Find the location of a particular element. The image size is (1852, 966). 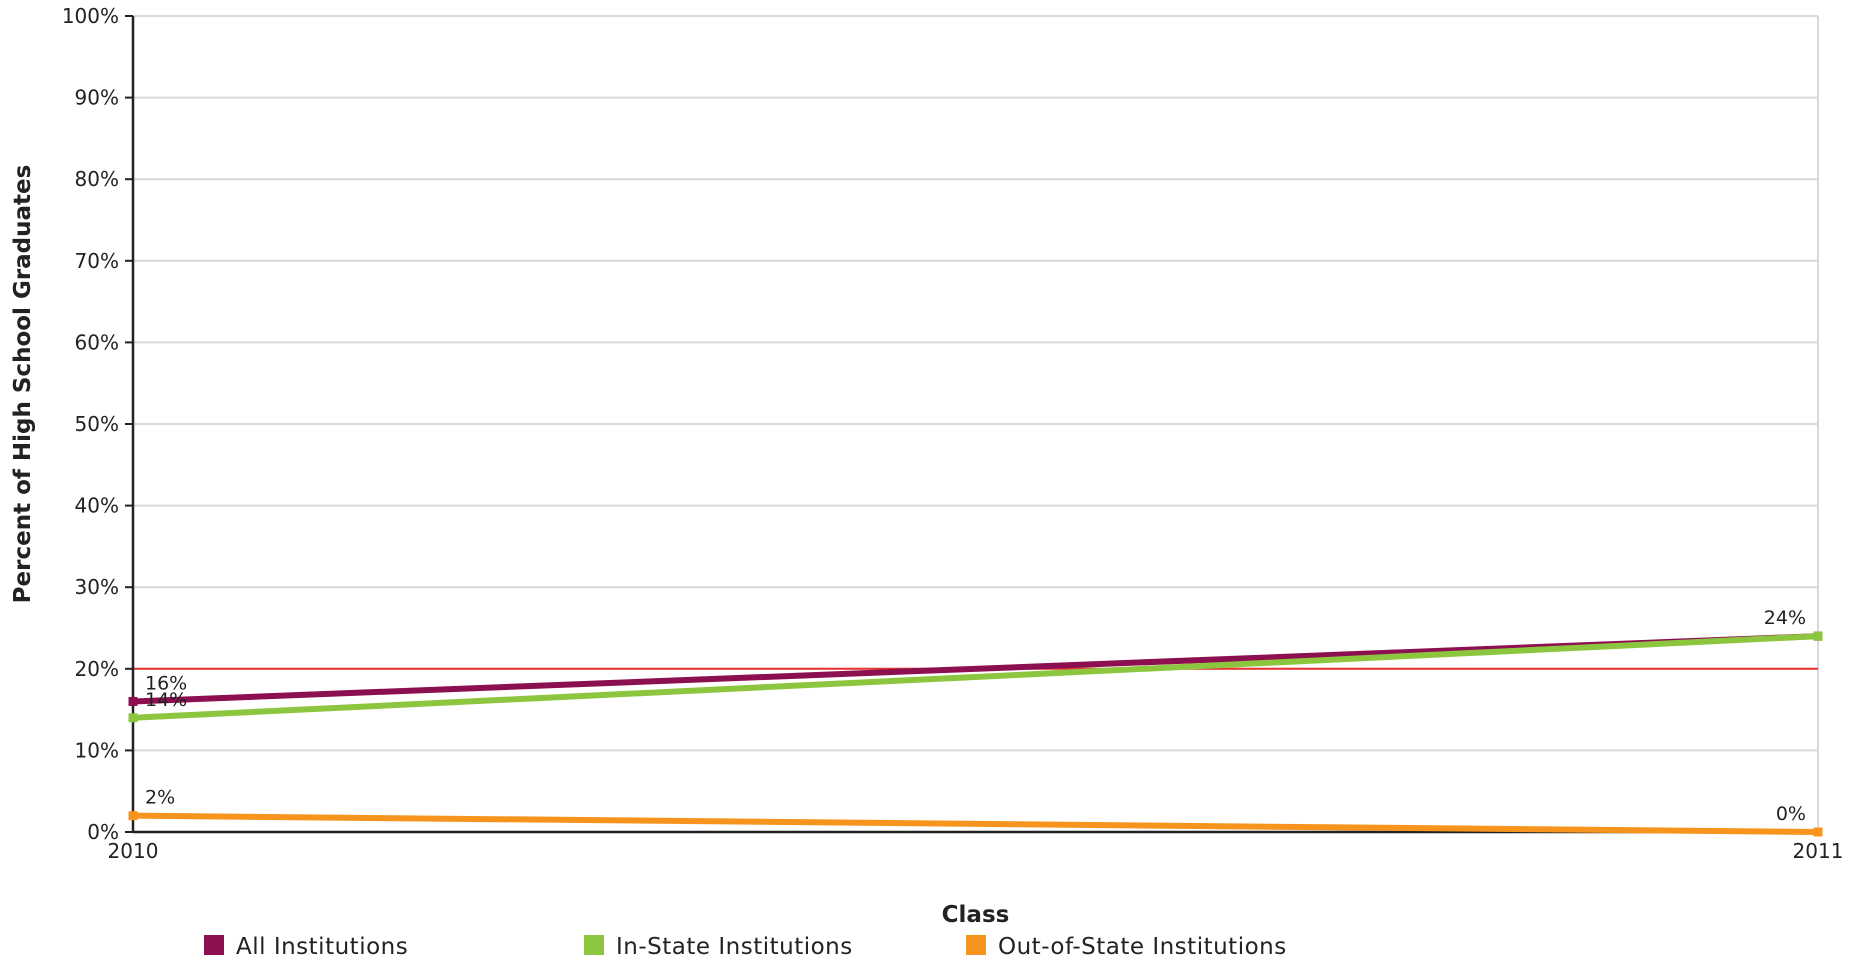

legend-item: All Institutions is located at coordinates (306, 947).